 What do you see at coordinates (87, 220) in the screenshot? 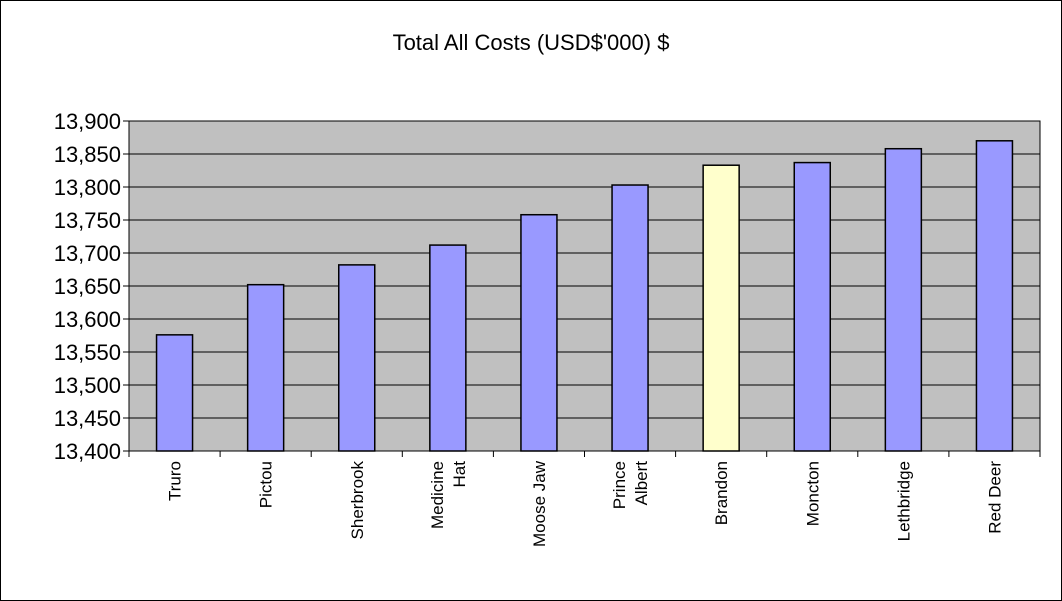
I see `y-tick-label: 13,750` at bounding box center [87, 220].